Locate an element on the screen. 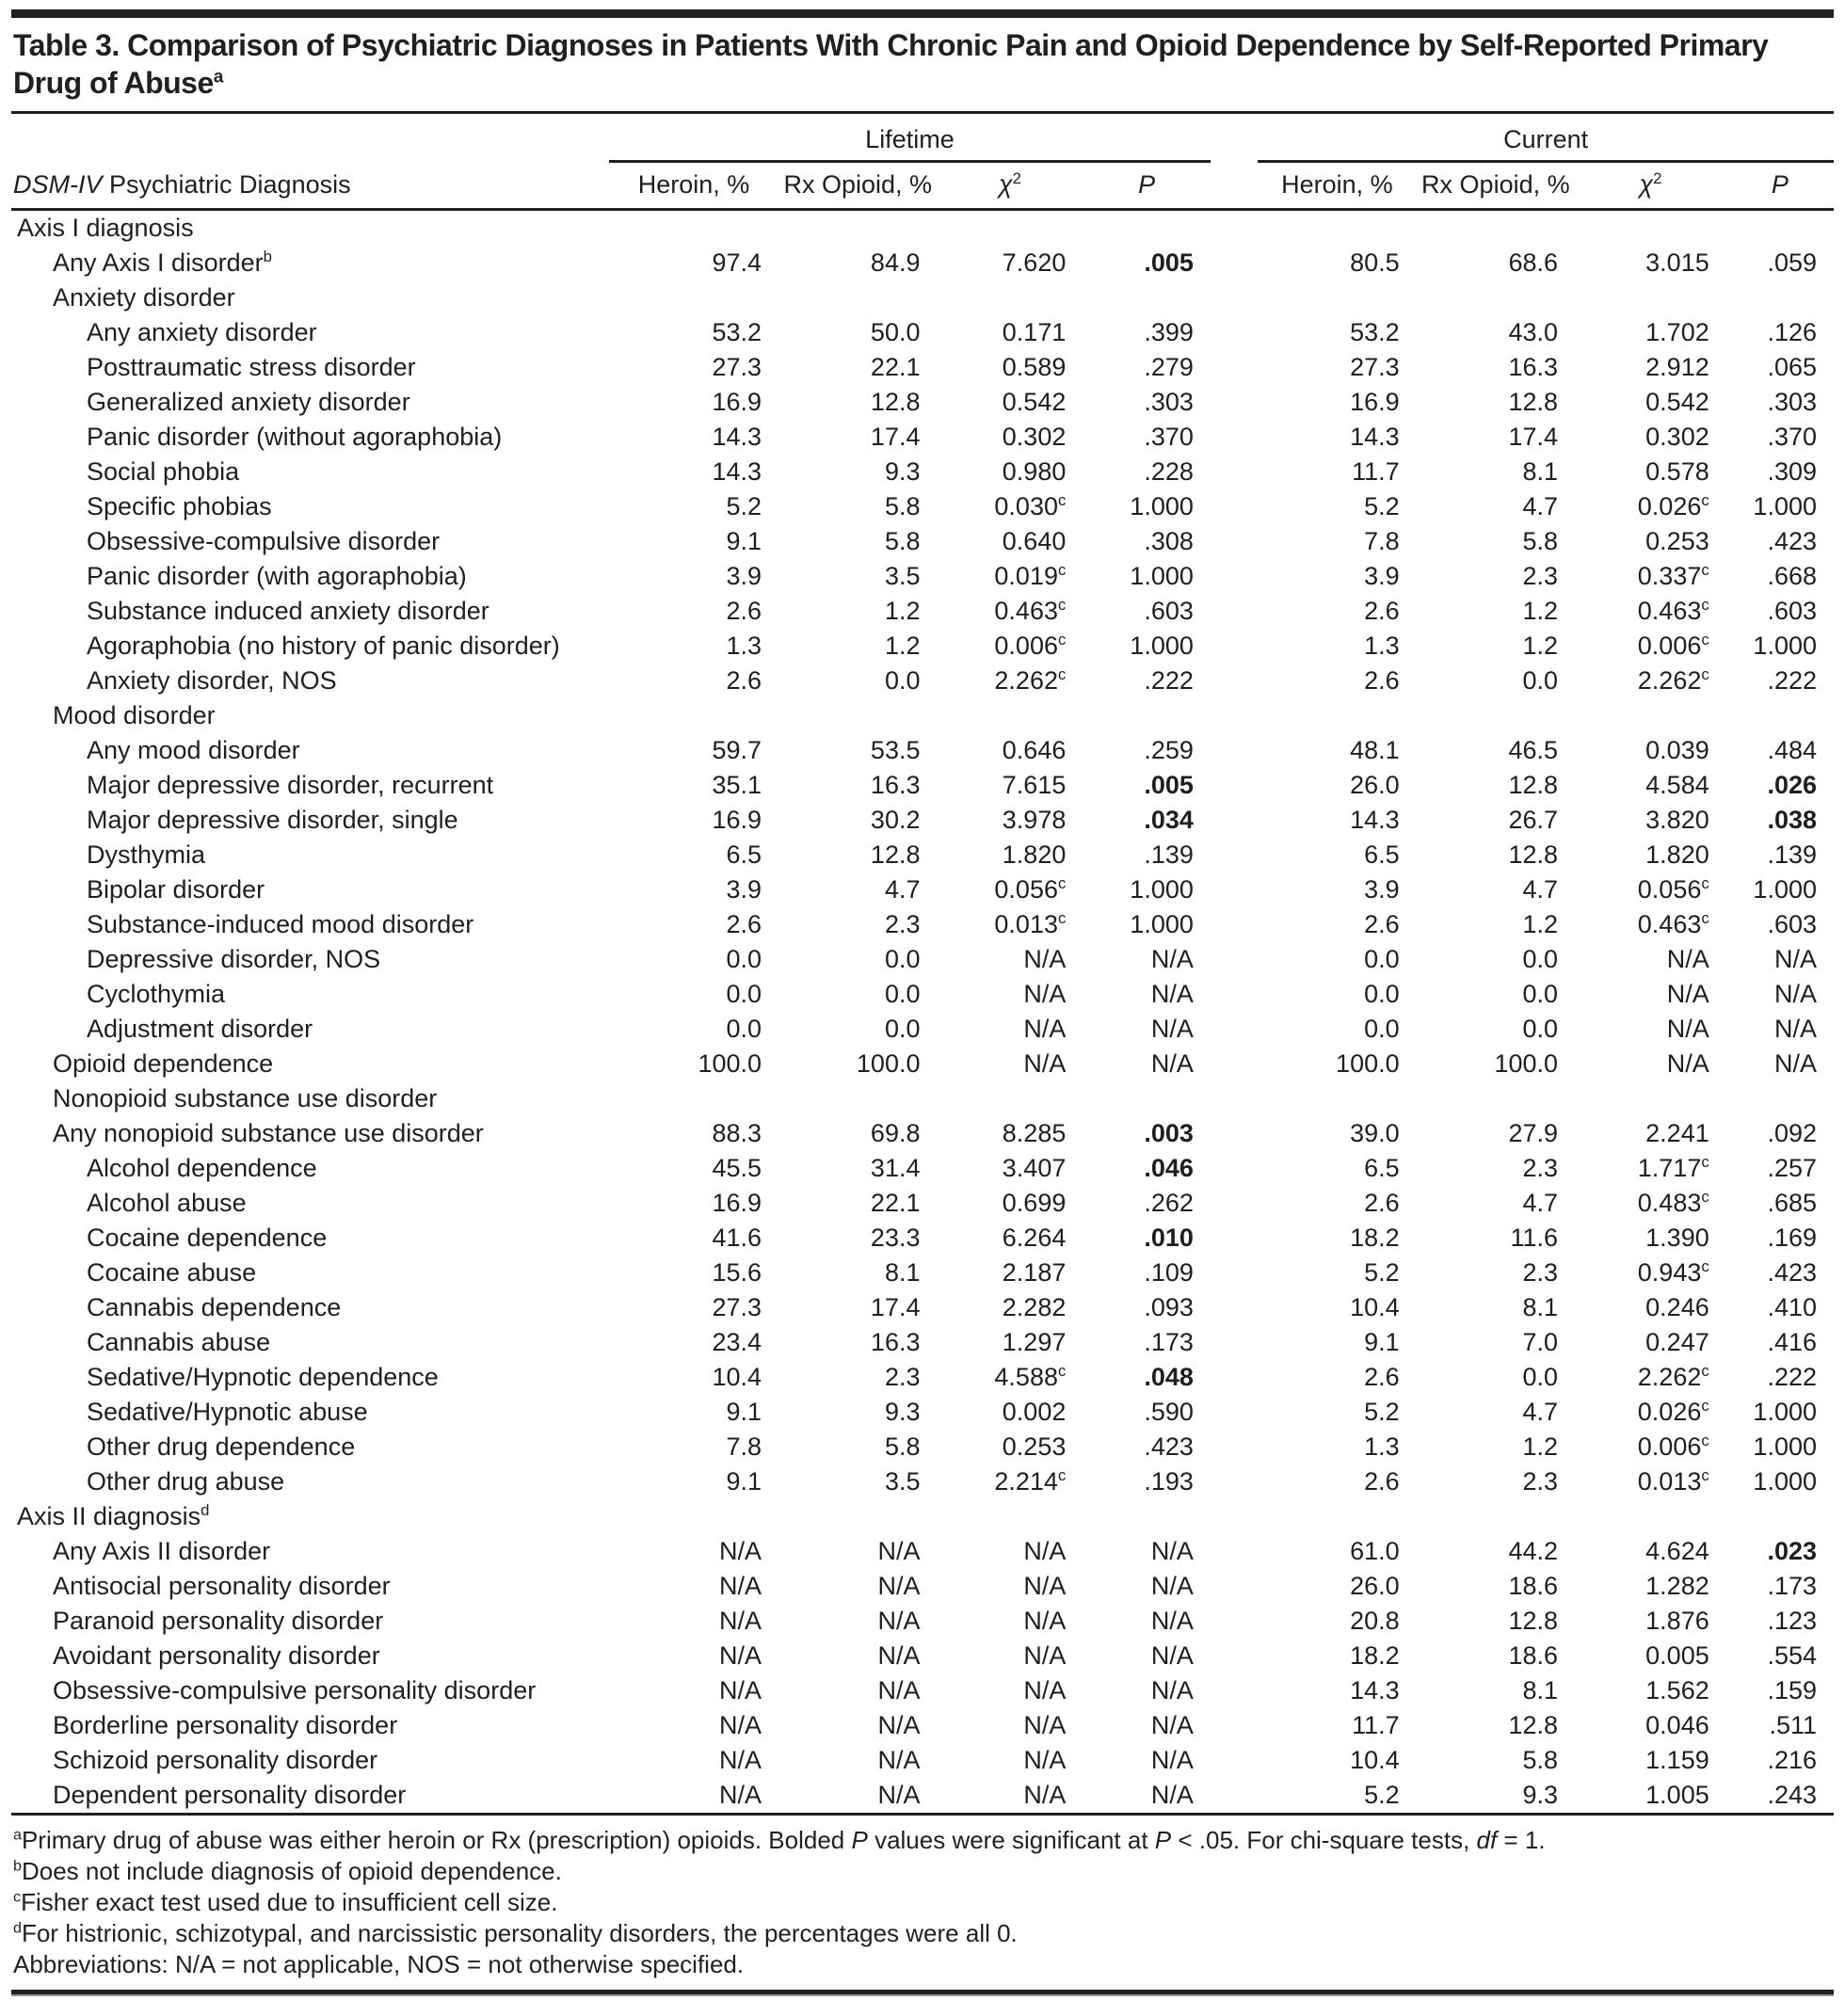 Image resolution: width=1845 pixels, height=2016 pixels. value-cell: 9.3 is located at coordinates (902, 1412).